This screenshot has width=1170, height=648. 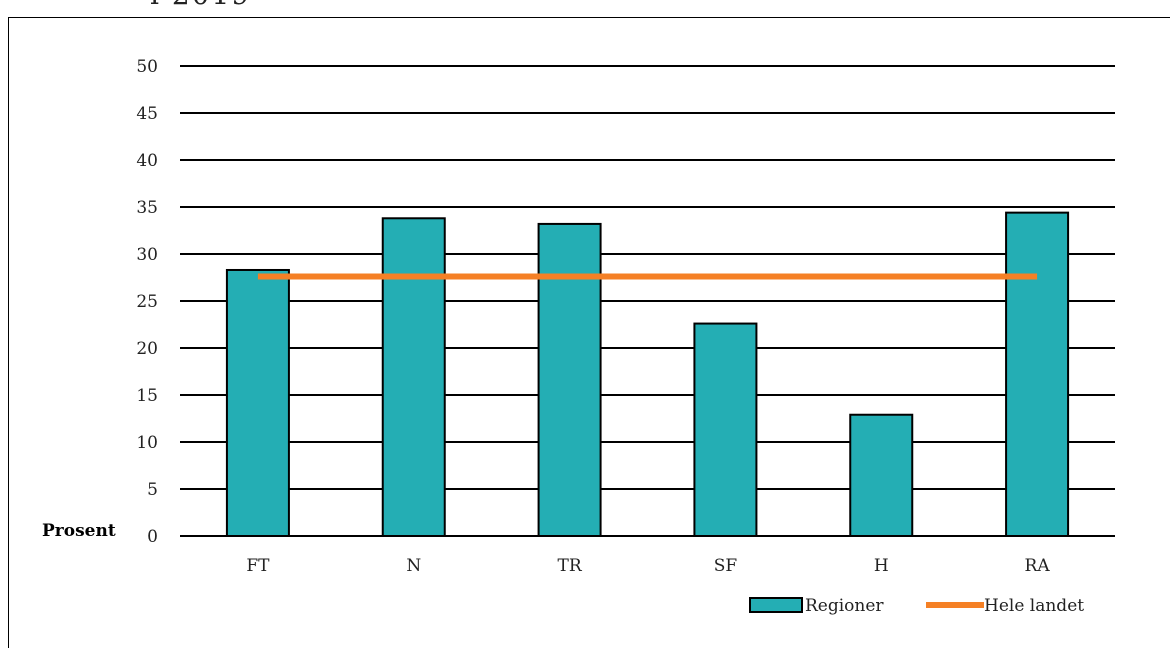 I want to click on legend-label-hele-landet: Hele landet, so click(x=1034, y=606).